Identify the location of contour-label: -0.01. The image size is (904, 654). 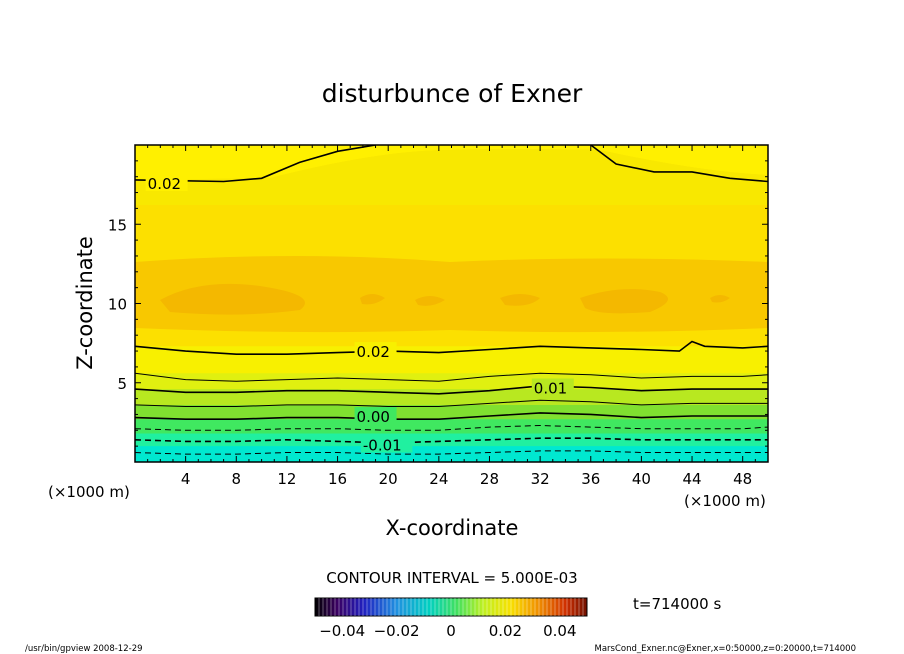
(382, 446).